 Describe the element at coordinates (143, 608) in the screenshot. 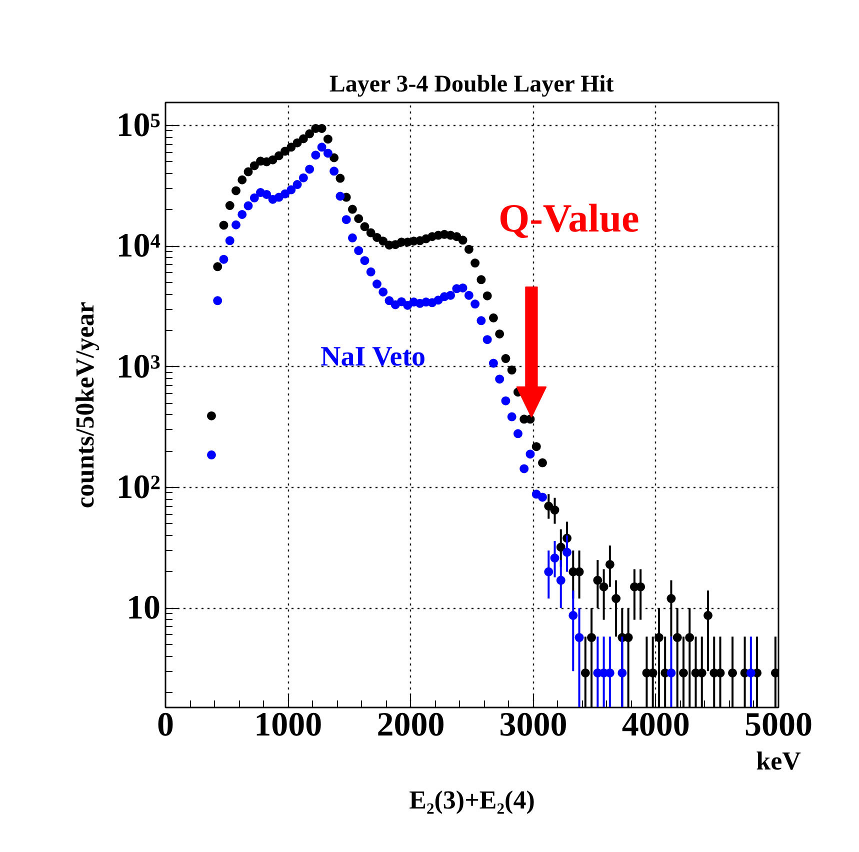

I see `y-tick-label: 10` at that location.